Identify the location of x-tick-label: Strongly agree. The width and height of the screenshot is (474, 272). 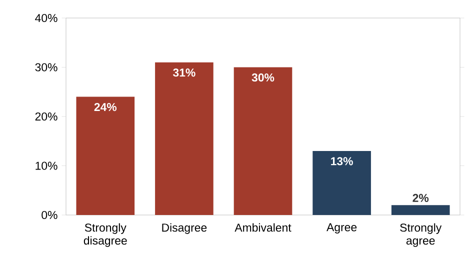
(421, 235).